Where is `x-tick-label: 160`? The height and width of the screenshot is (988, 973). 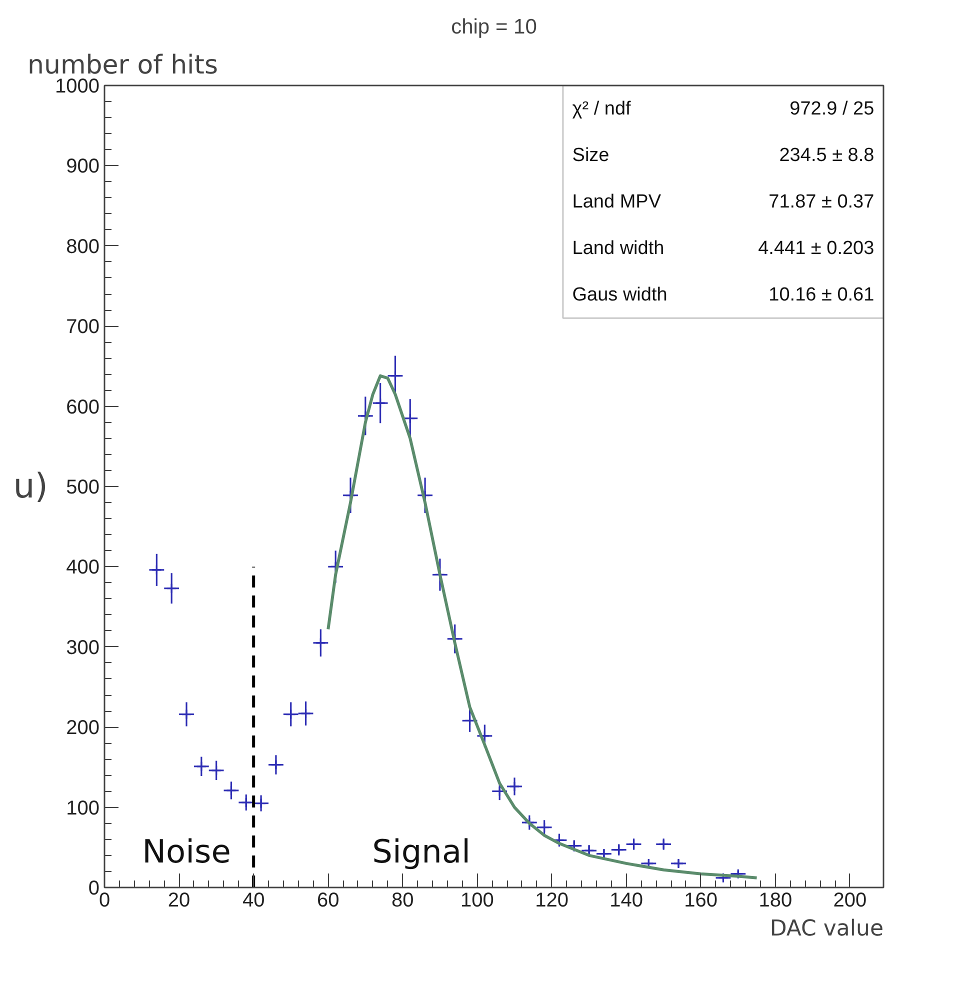 x-tick-label: 160 is located at coordinates (701, 901).